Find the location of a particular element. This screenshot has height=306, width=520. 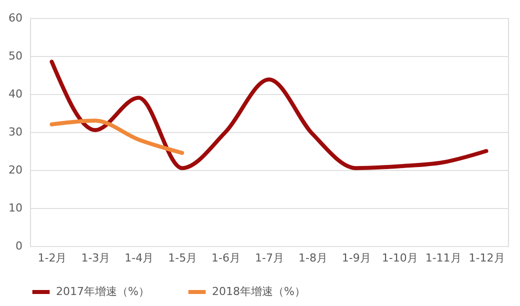

x-tick-label: 1-2月 is located at coordinates (52, 258).